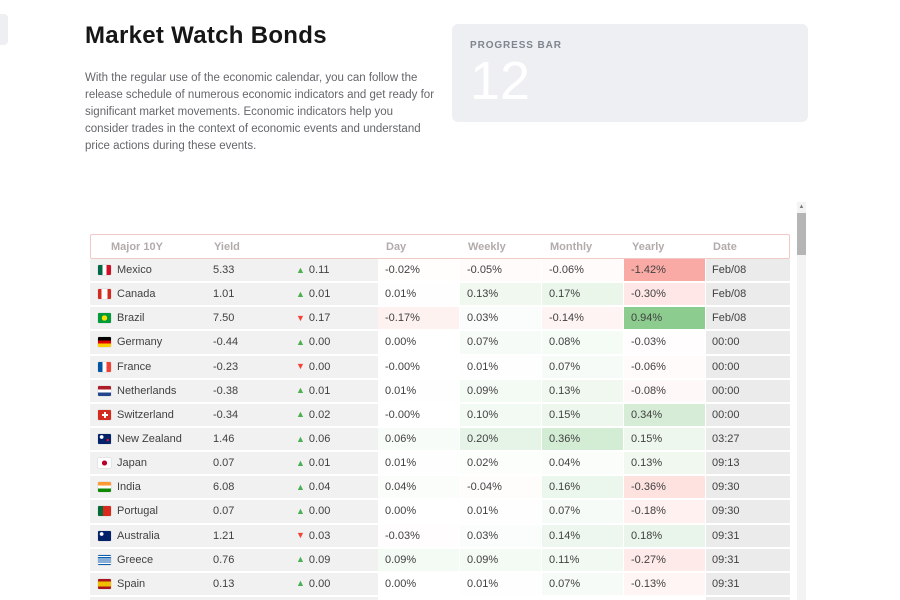 The image size is (900, 600). Describe the element at coordinates (583, 414) in the screenshot. I see `monthly-cell: 0.15%` at that location.